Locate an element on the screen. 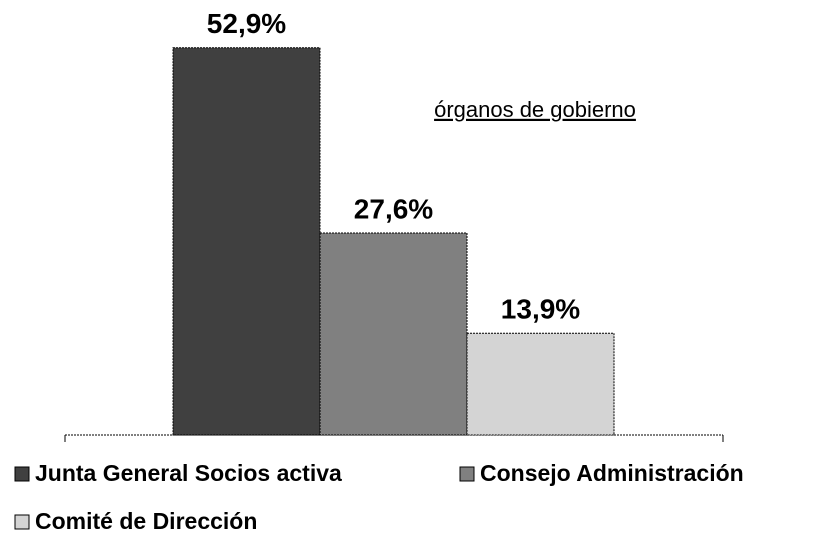  chart-title: órganos de gobierno is located at coordinates (535, 109).